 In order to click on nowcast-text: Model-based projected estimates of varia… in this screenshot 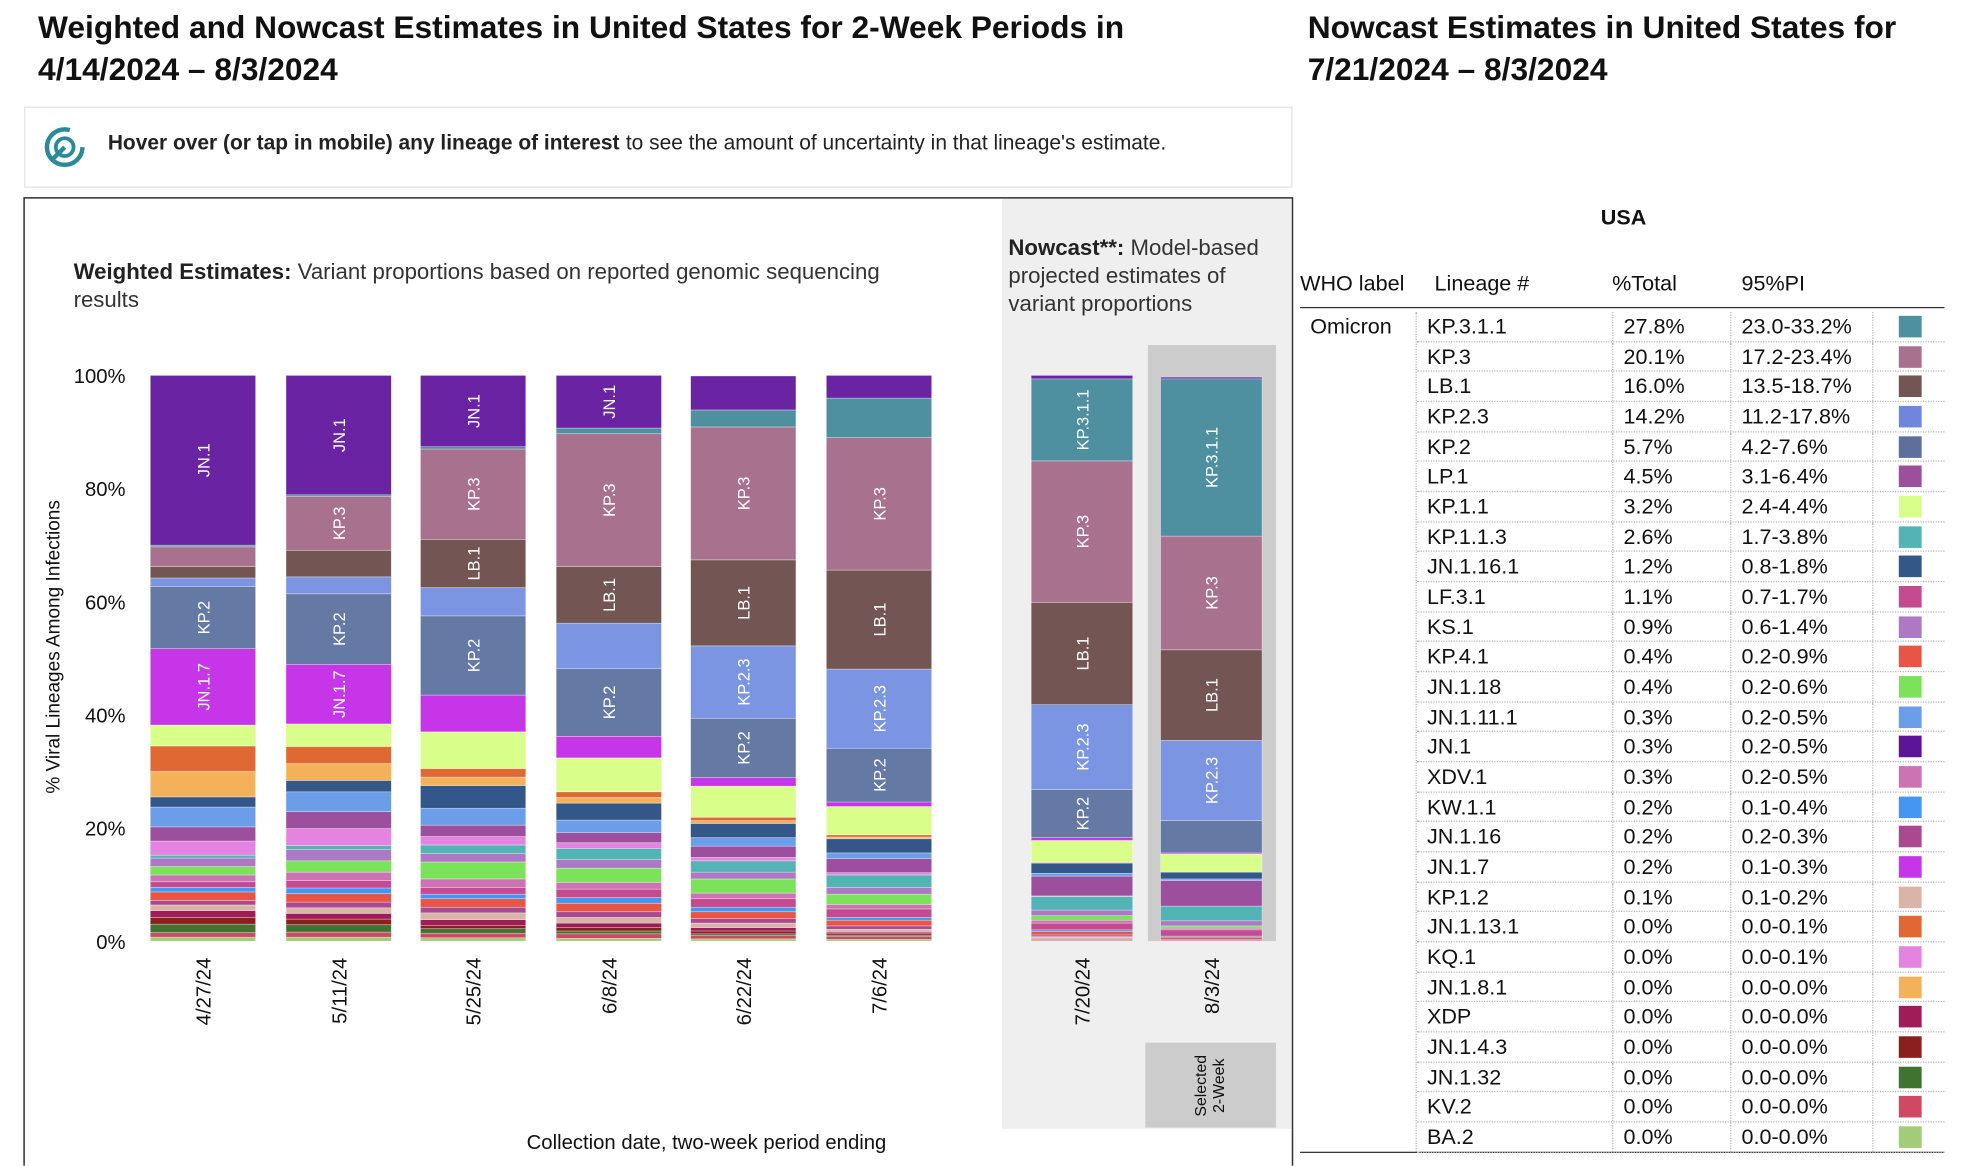, I will do `click(1133, 275)`.